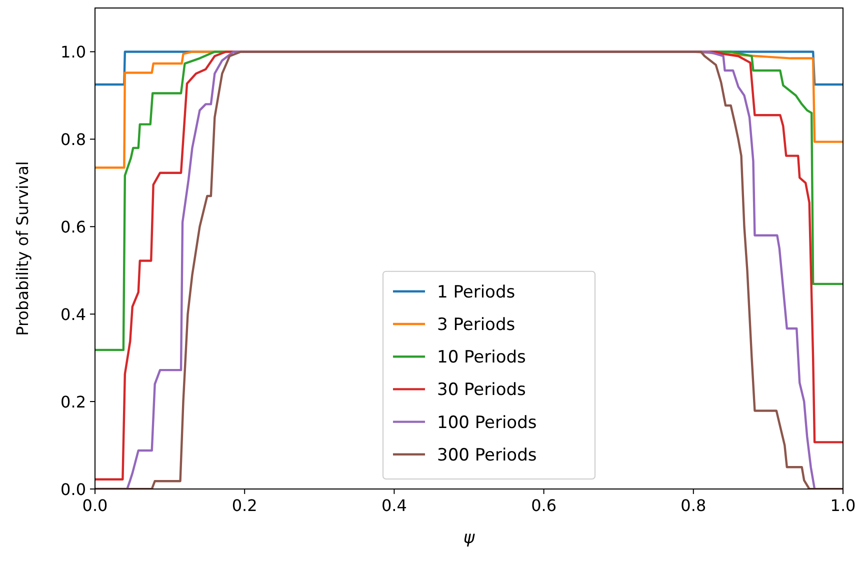  I want to click on y-tick-label: 0.6, so click(73, 227).